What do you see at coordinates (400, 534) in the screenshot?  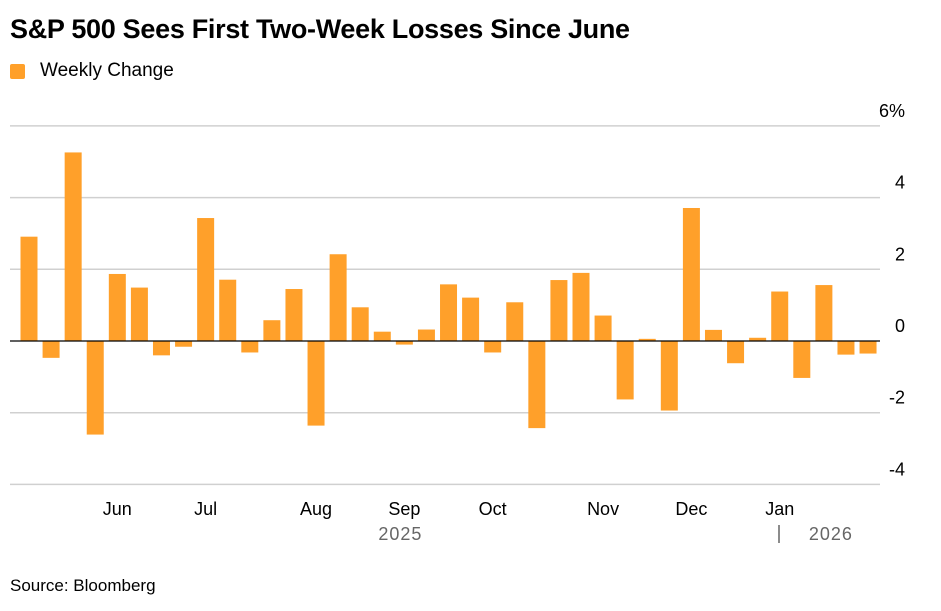 I see `year-label: 2025` at bounding box center [400, 534].